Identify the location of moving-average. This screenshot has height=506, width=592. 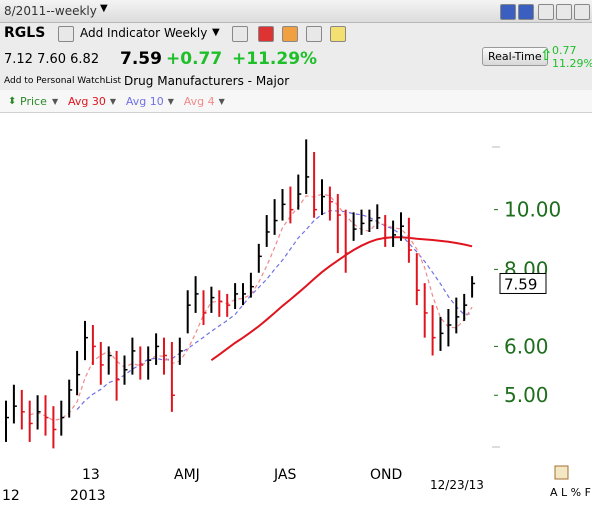
(341, 298).